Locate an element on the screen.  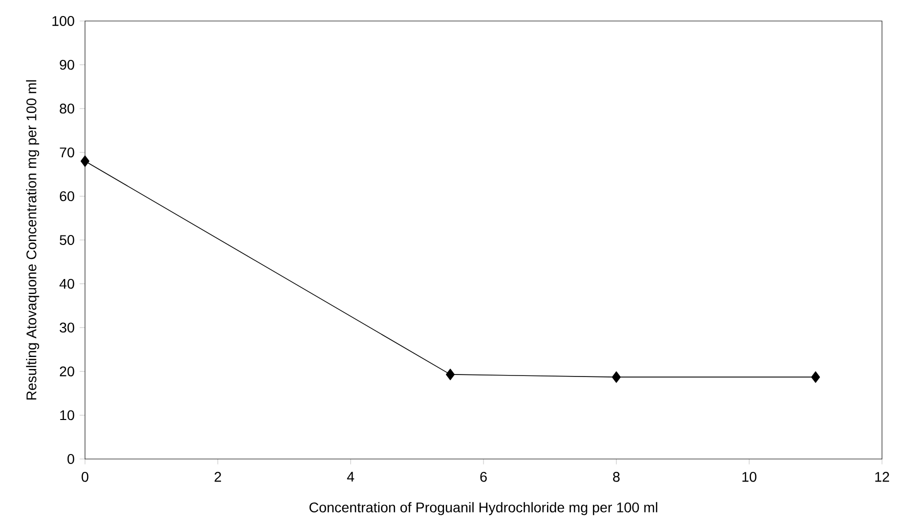
x-tick-label: 8 is located at coordinates (616, 477).